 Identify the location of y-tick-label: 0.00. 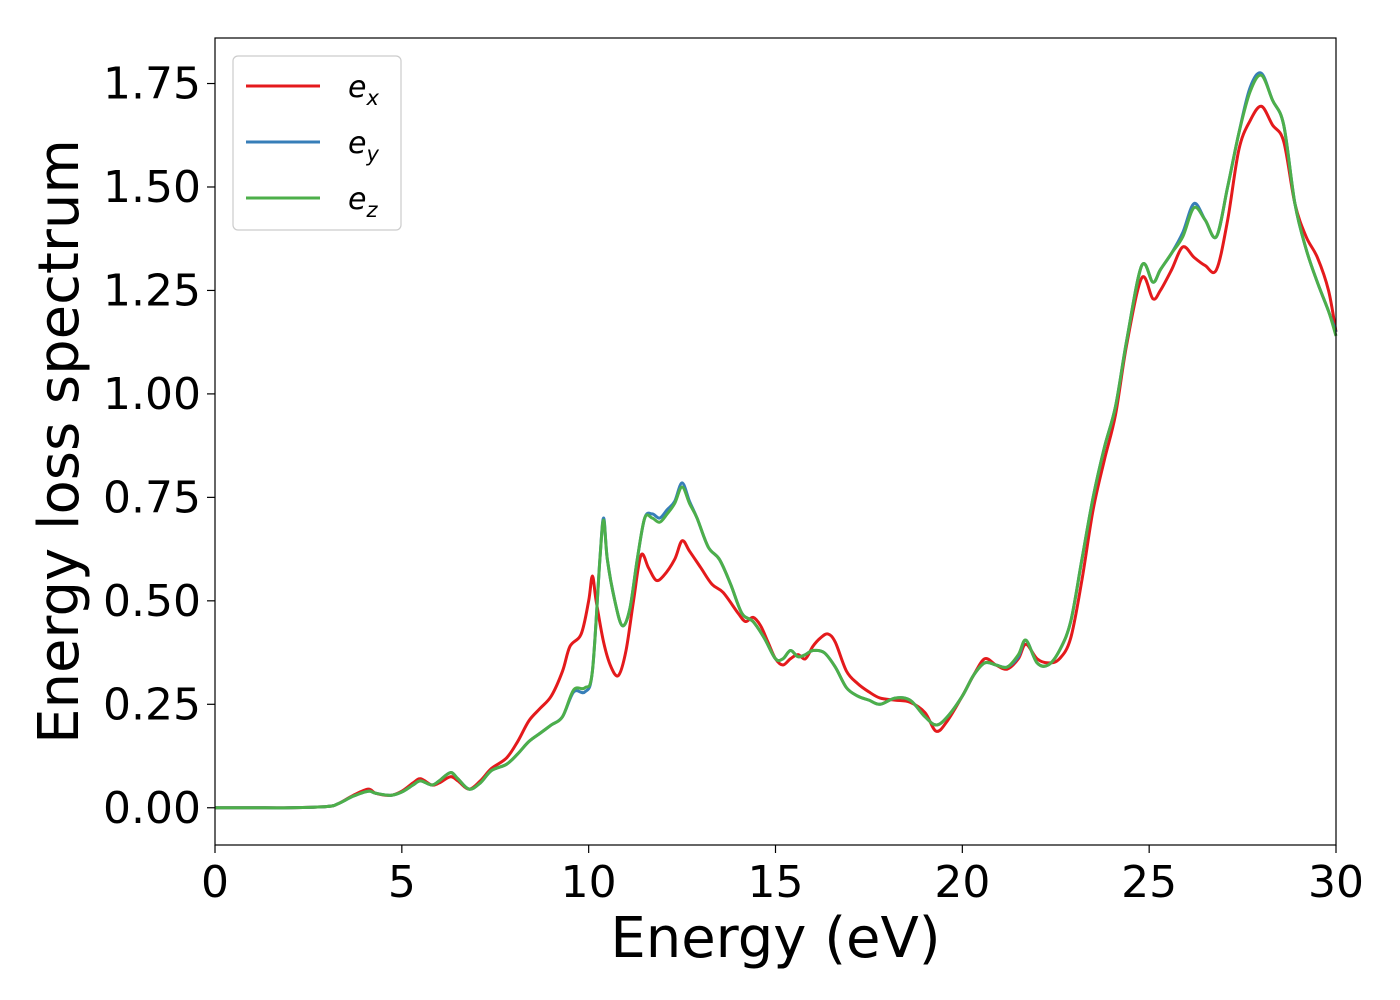
(152, 808).